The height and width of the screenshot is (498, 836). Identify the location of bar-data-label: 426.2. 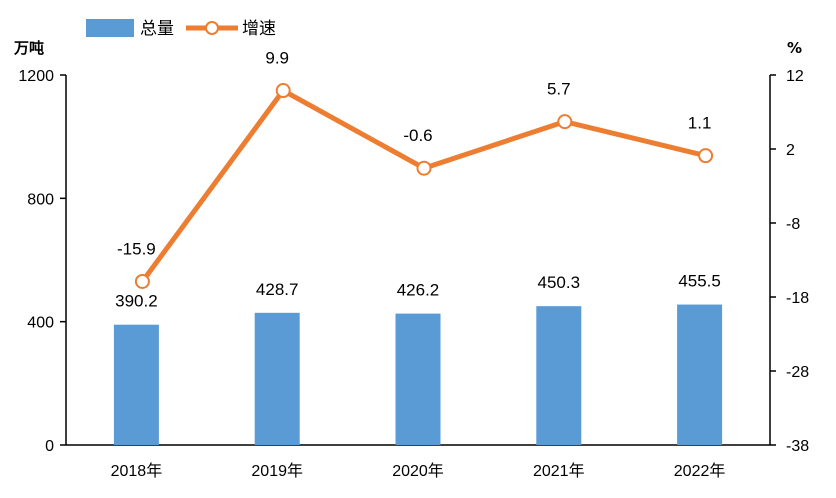
(418, 290).